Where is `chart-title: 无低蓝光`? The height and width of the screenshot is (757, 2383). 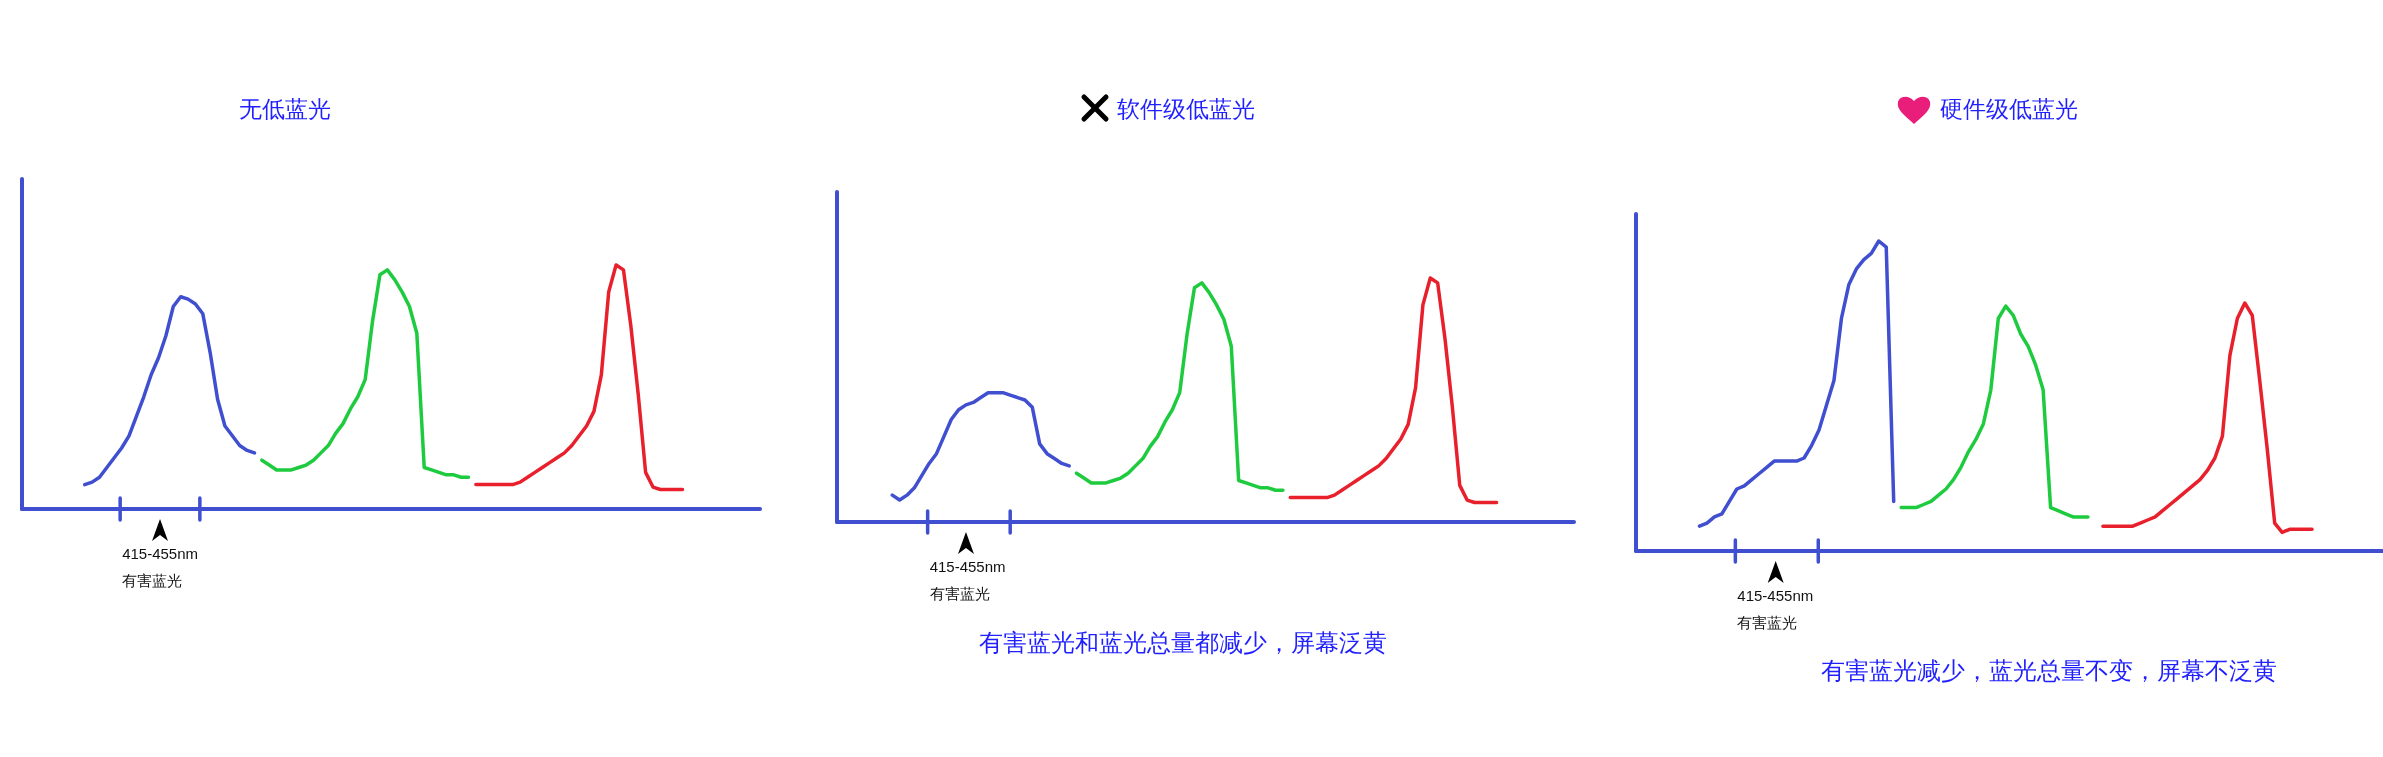 chart-title: 无低蓝光 is located at coordinates (285, 109).